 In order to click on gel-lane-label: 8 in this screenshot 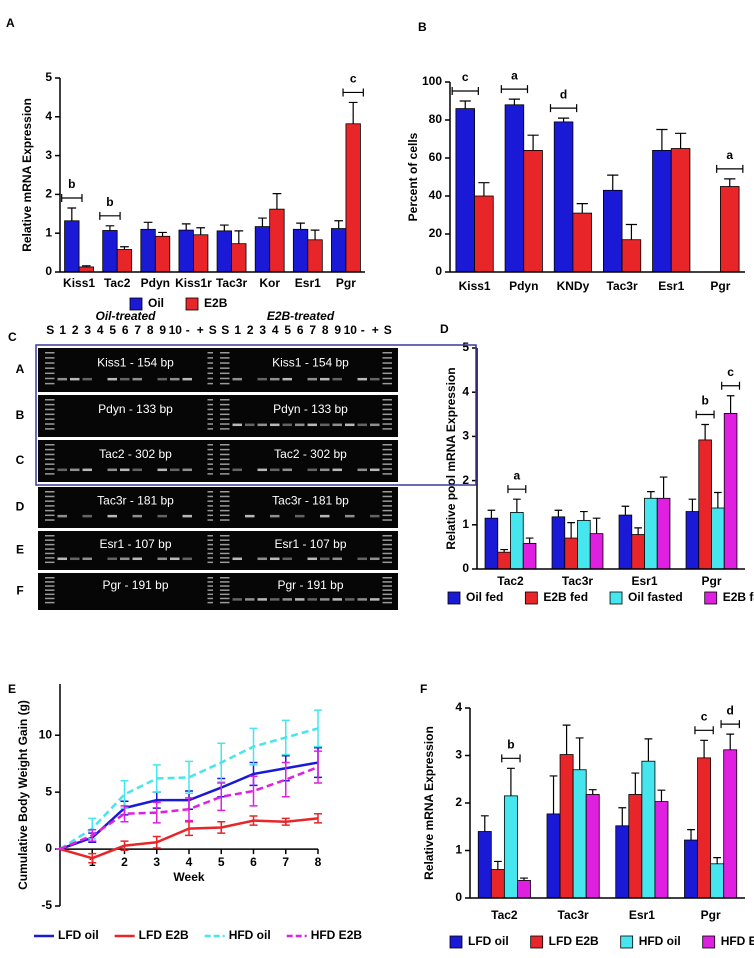, I will do `click(325, 330)`.